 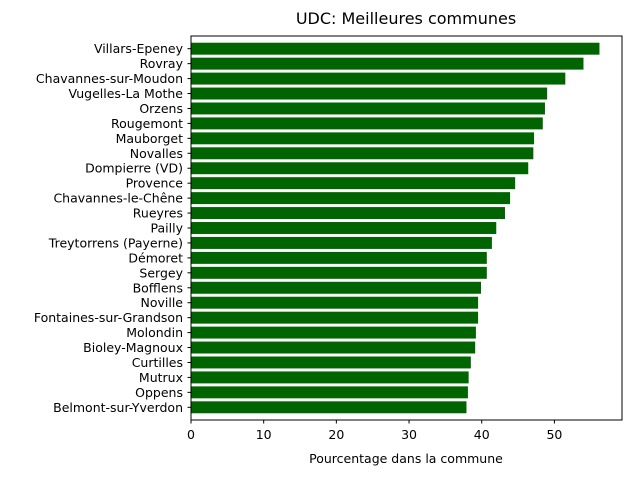 What do you see at coordinates (406, 458) in the screenshot?
I see `x-axis-label: Pourcentage dans la commune` at bounding box center [406, 458].